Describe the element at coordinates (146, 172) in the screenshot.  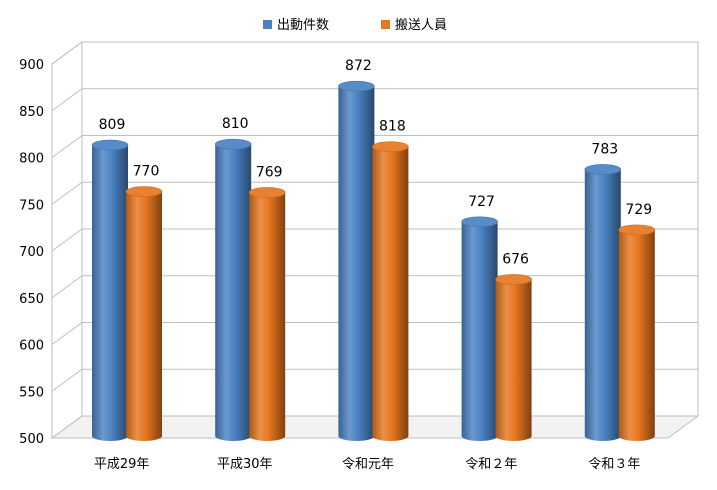
I see `data-label: 770` at that location.